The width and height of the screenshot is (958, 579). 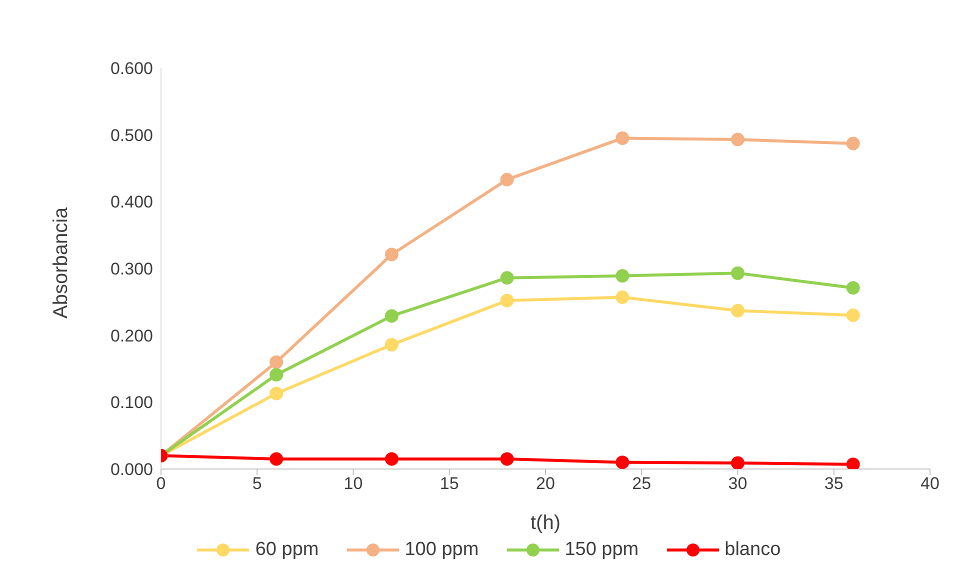 I want to click on x-tick-label: 30, so click(x=738, y=484).